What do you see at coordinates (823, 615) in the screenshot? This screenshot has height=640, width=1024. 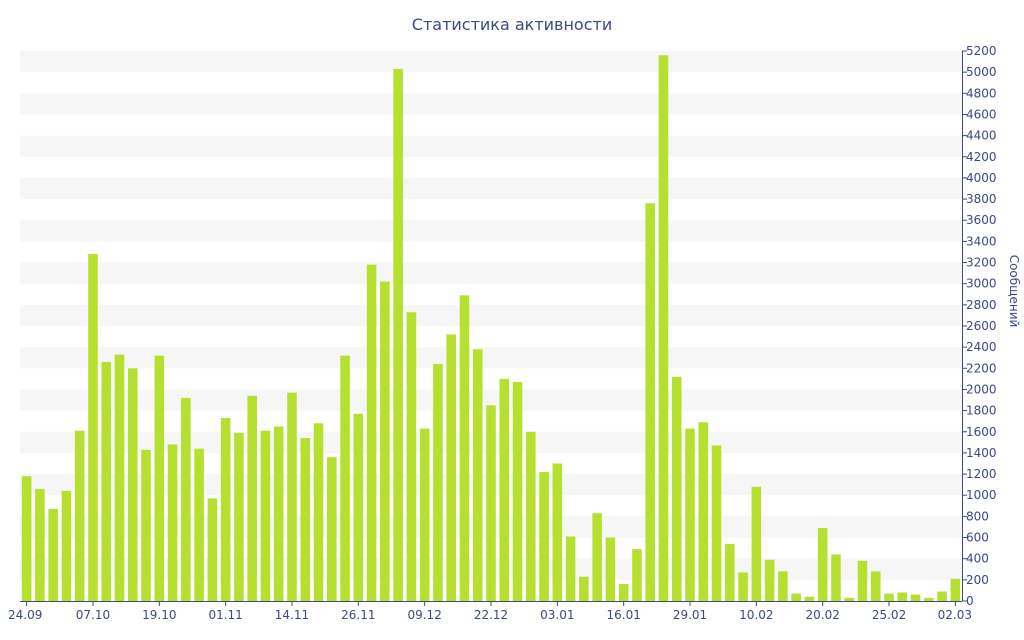 I see `x-tick-label: 20.02` at bounding box center [823, 615].